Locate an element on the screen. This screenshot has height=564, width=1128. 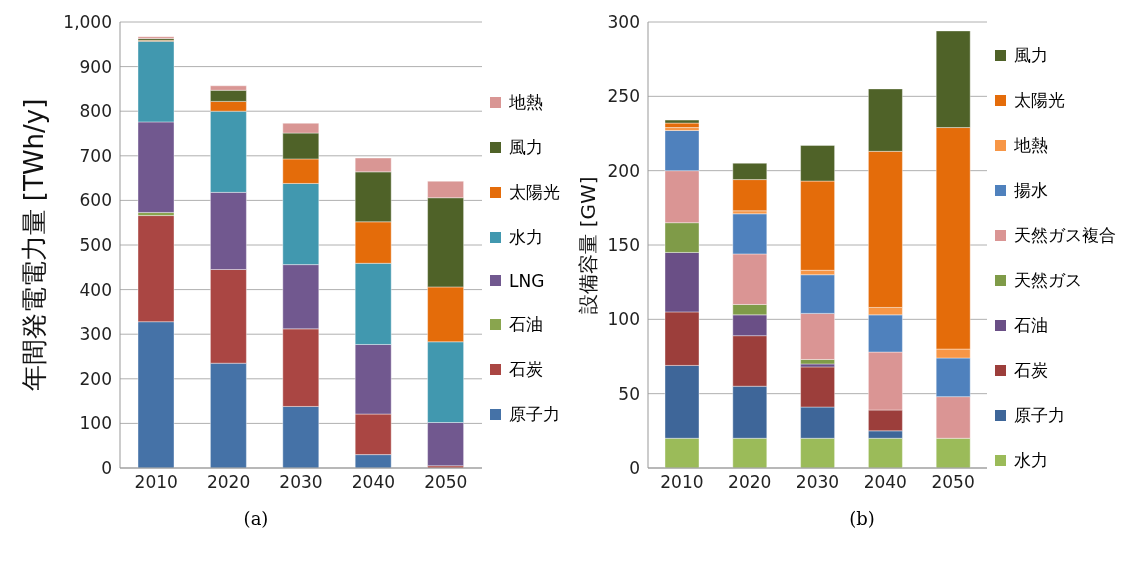
y-tick-label: 50 is located at coordinates (629, 393).